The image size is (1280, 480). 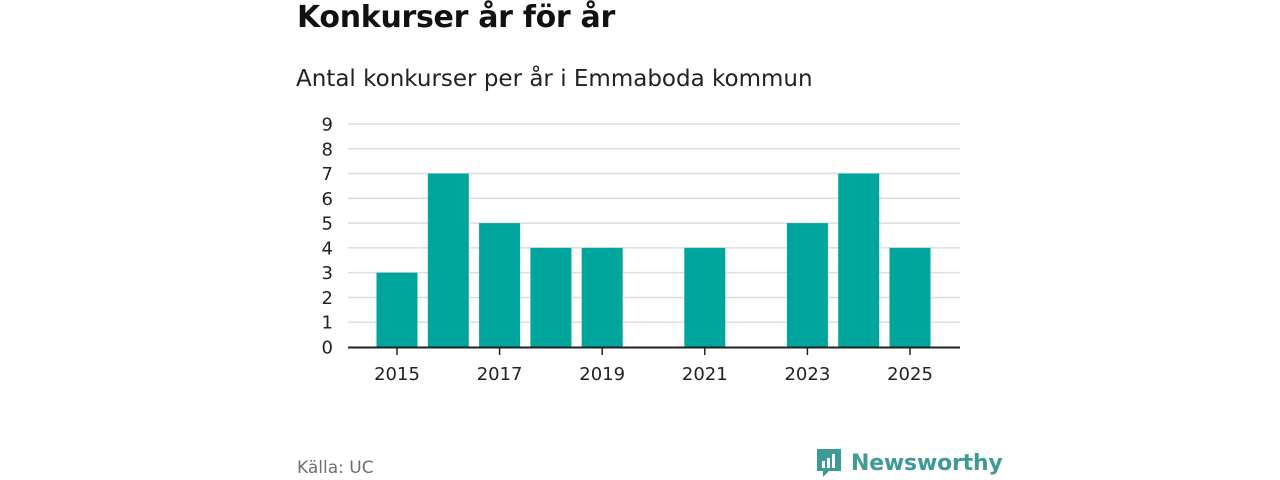 I want to click on y-tick-label: 8, so click(x=327, y=149).